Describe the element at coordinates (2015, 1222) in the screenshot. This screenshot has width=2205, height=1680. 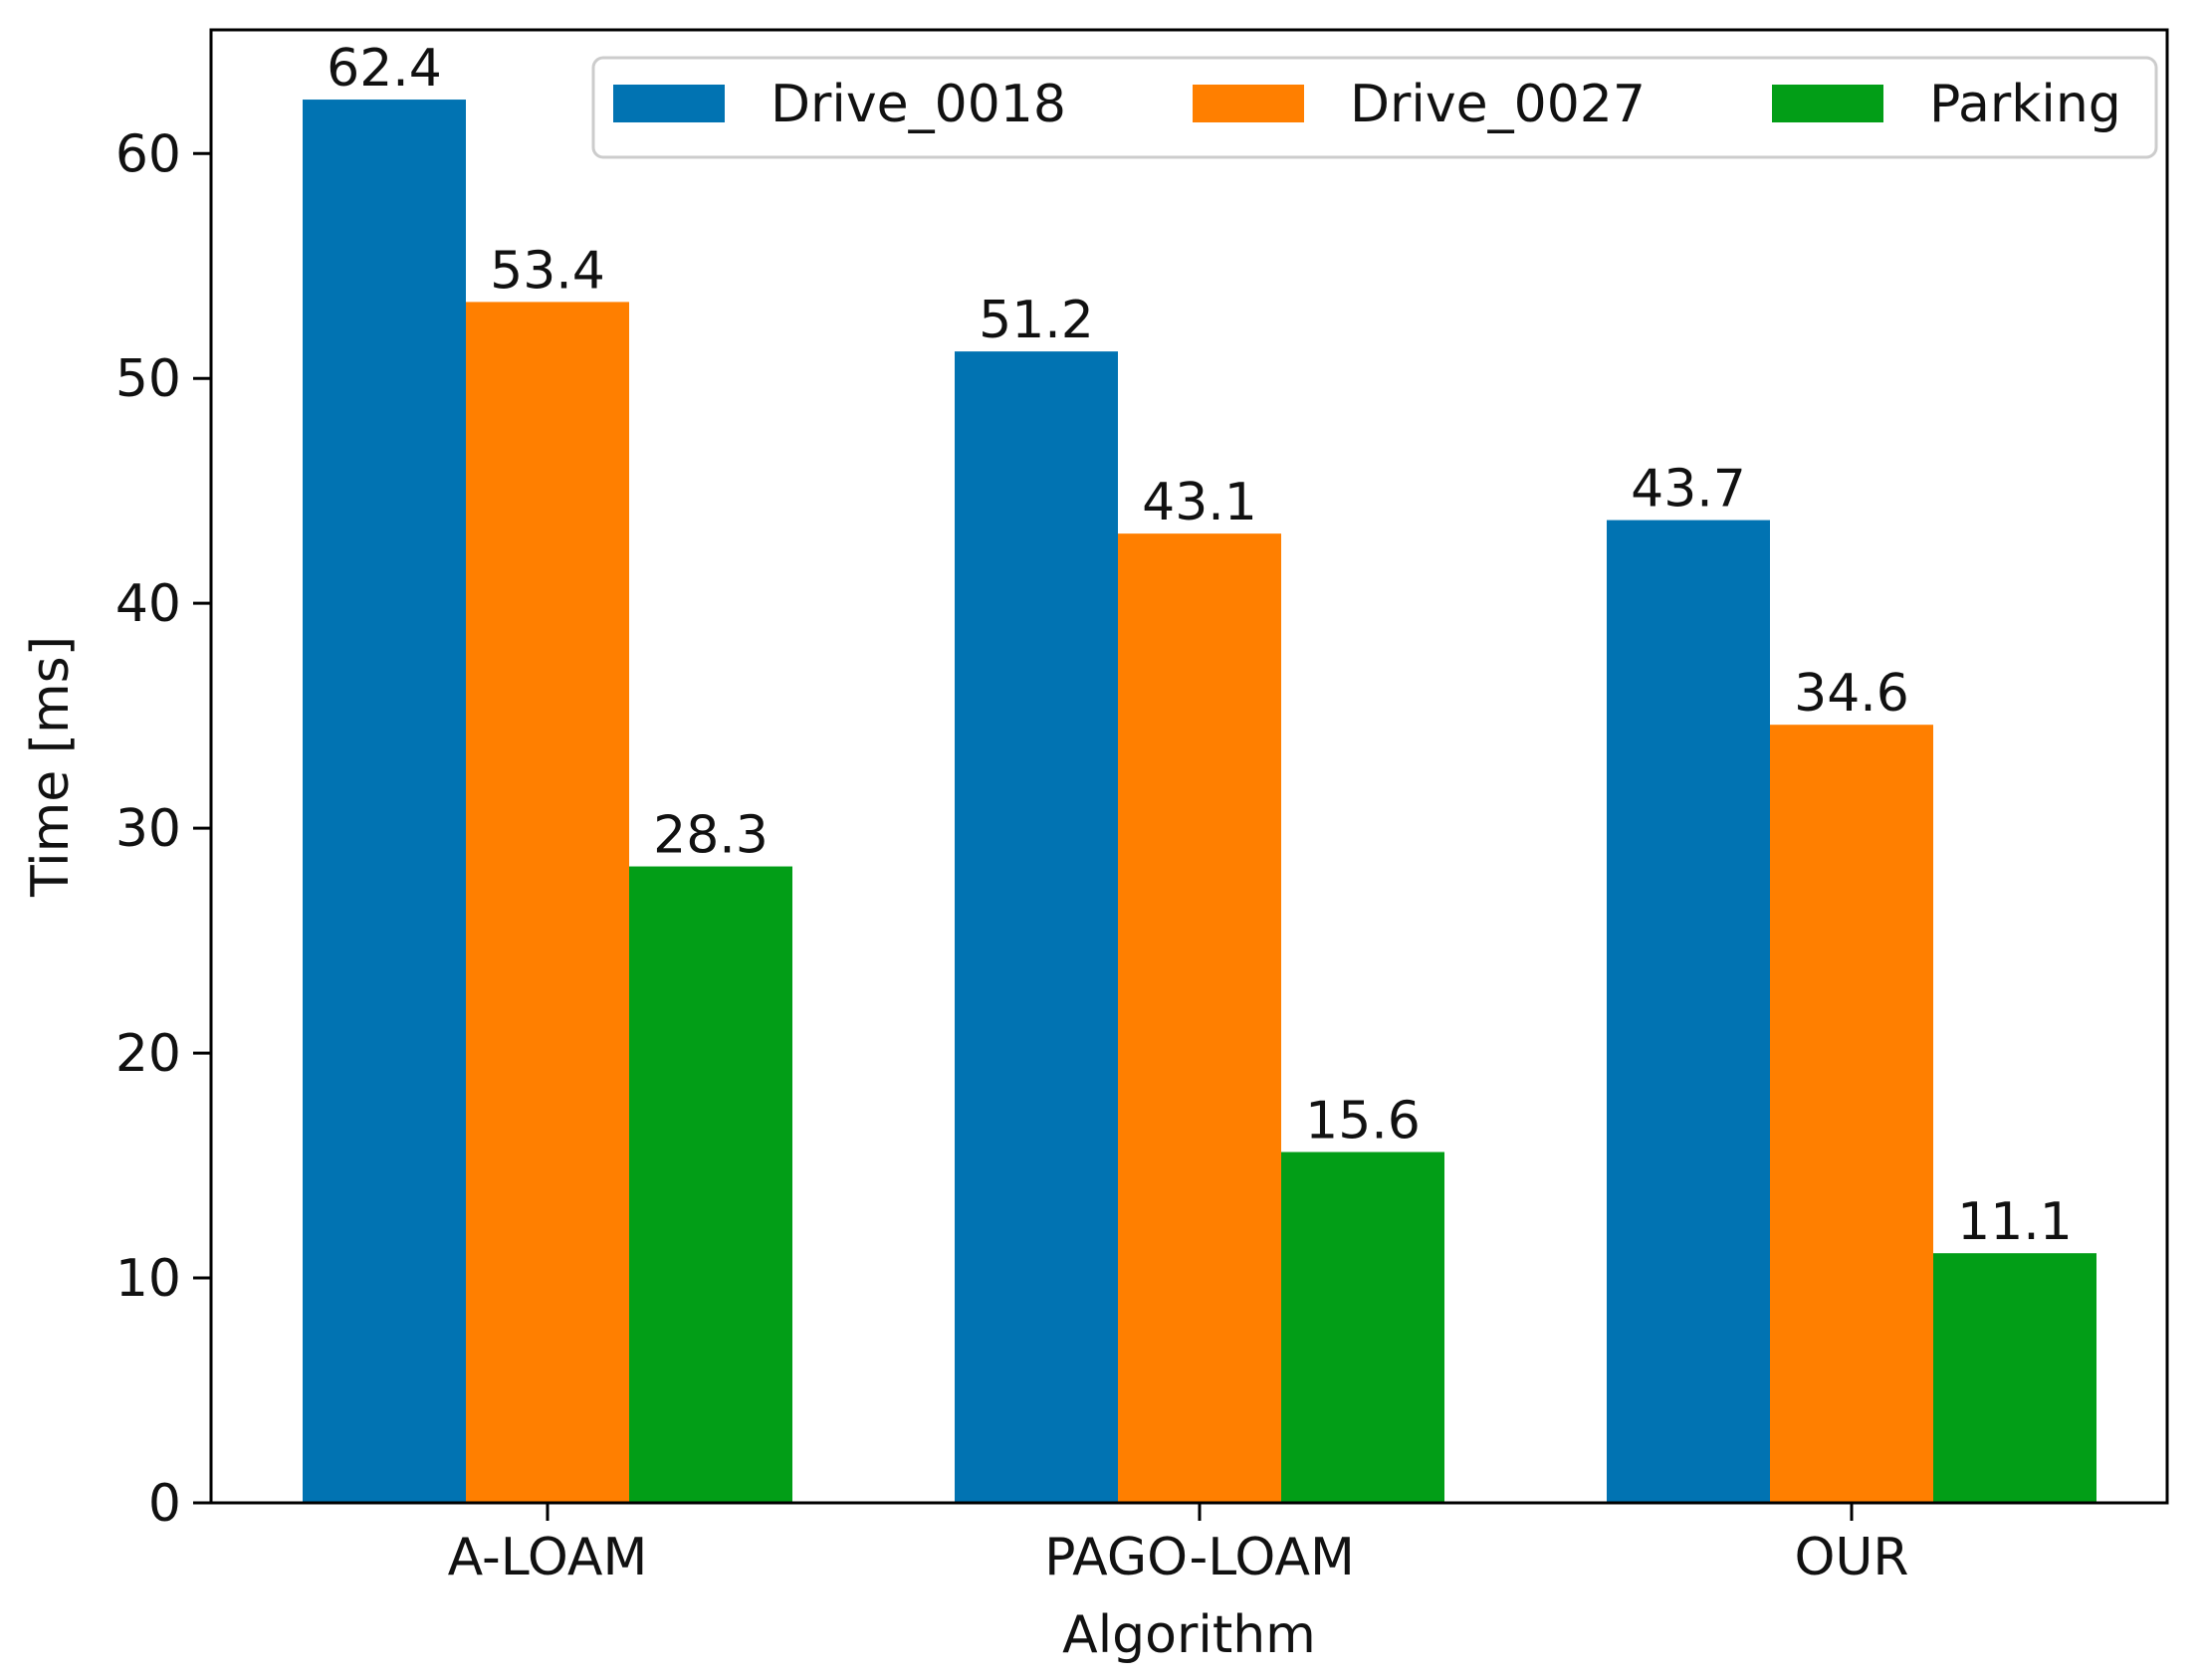
I see `data-label: 11.1` at that location.